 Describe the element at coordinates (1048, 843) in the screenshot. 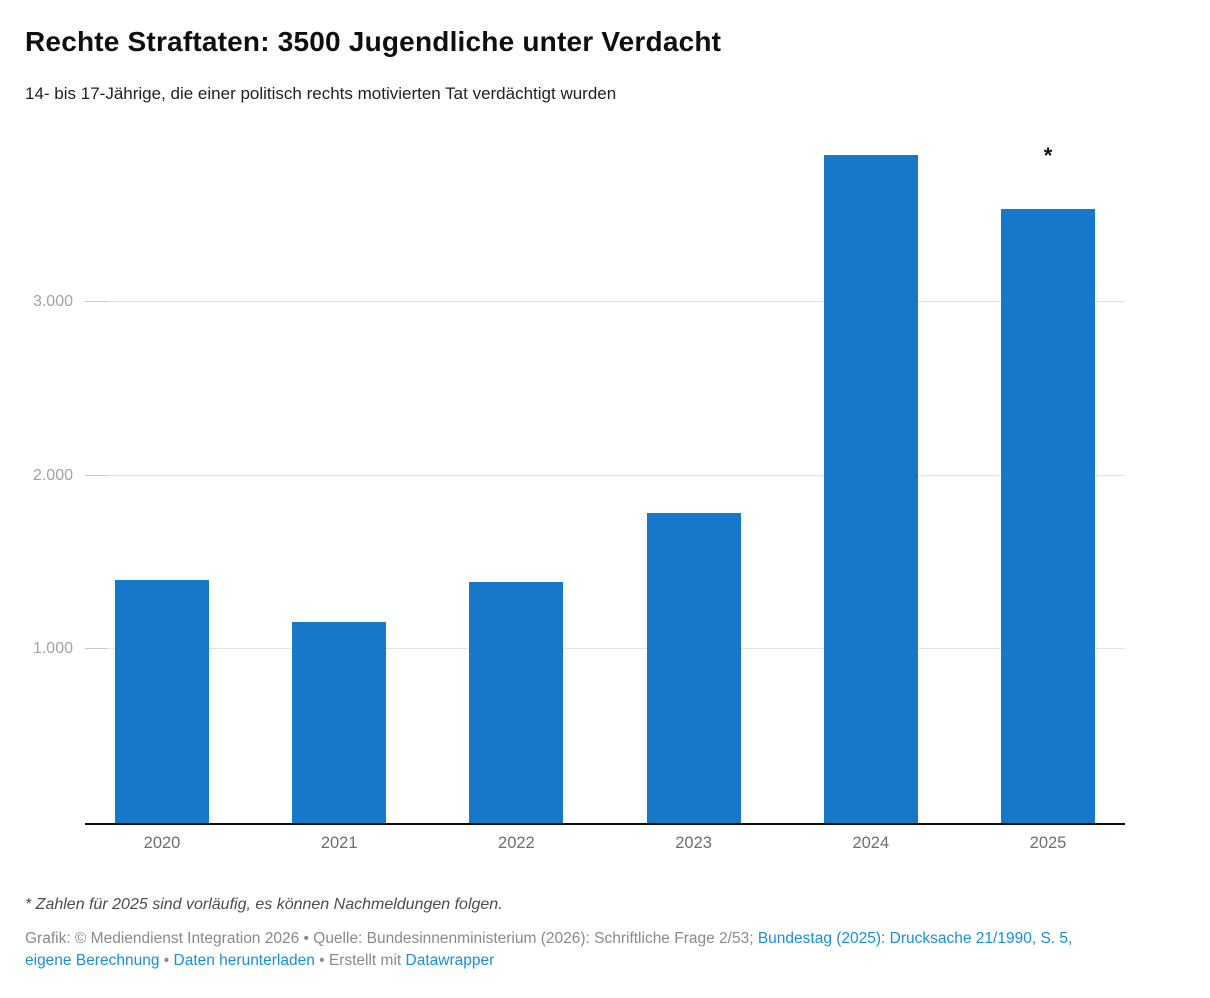

I see `x-tick-label-2025: 2025` at that location.